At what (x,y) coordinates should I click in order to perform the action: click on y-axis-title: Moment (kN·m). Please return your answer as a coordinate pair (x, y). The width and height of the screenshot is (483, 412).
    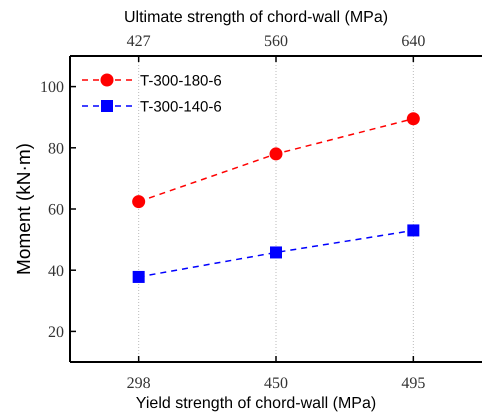
    Looking at the image, I should click on (24, 209).